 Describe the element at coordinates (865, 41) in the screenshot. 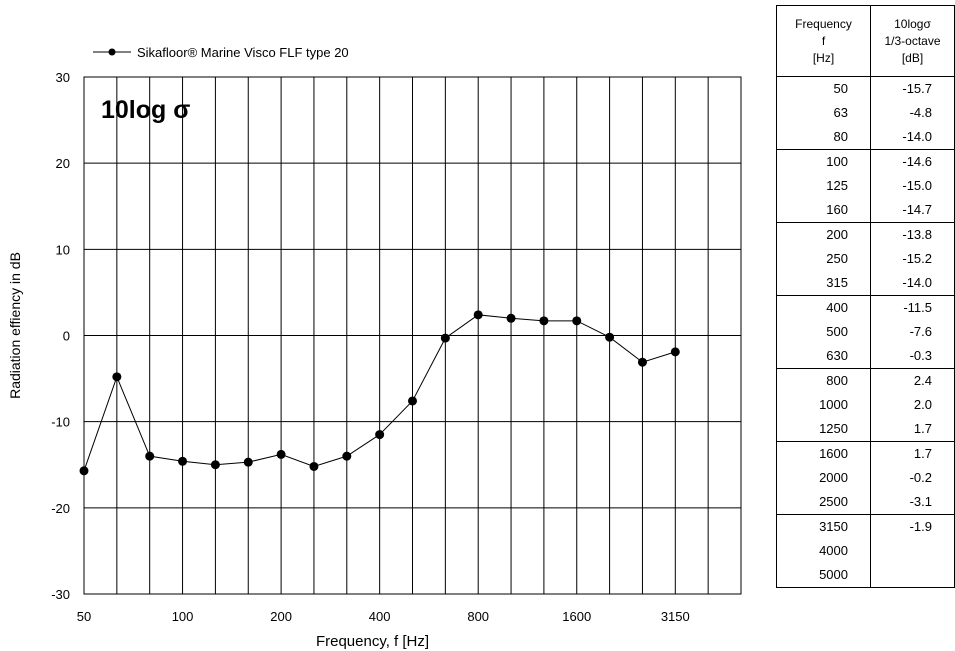

I see `table-header-row: Frequency f [Hz] 10logσ 1/3-octave [dB]` at that location.